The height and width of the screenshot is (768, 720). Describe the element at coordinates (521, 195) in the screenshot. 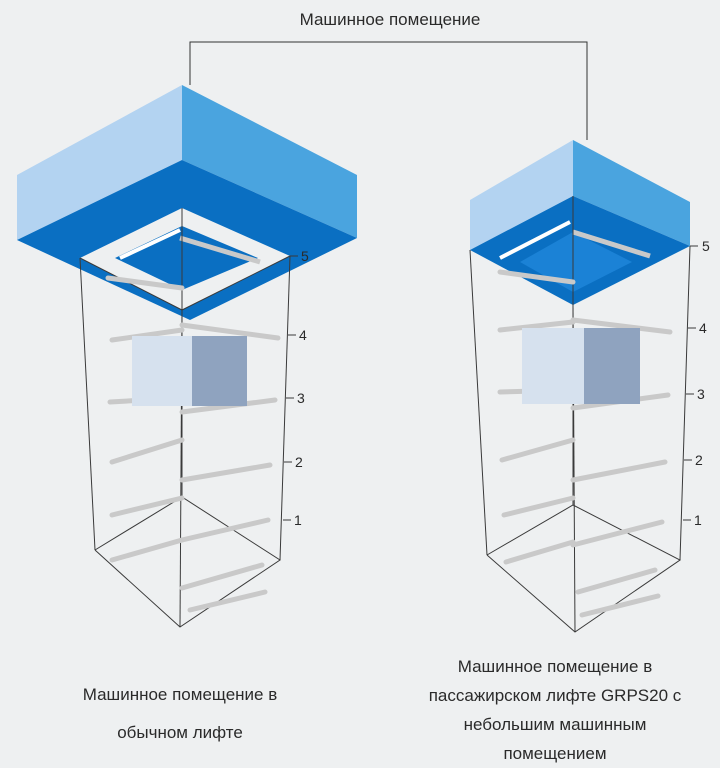

I see `right-room-left-face` at that location.